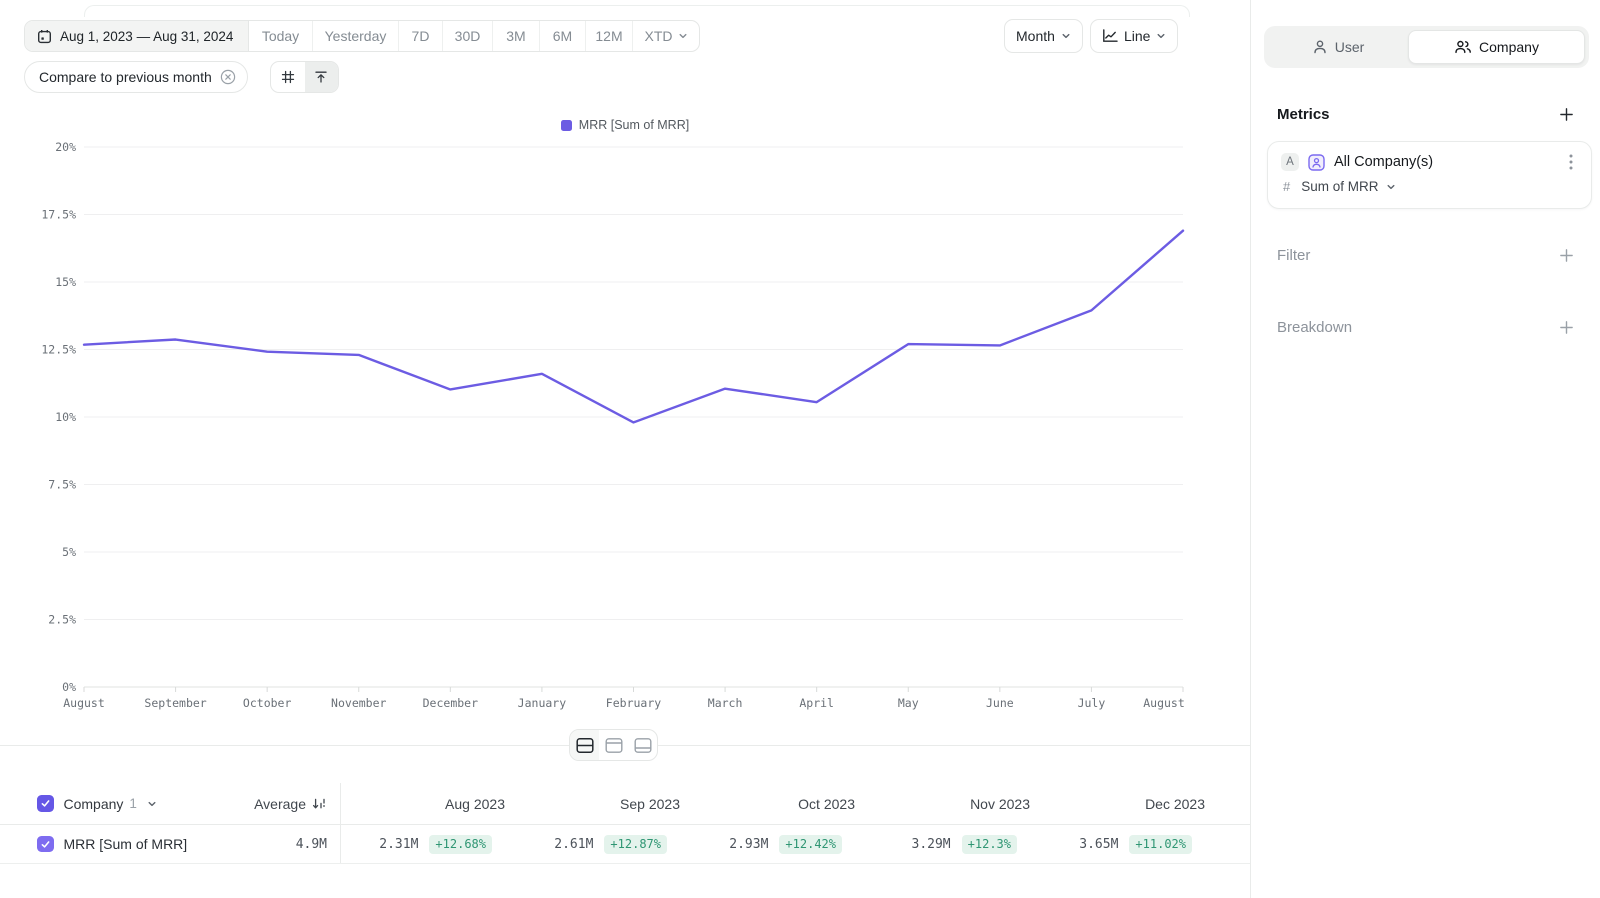  Describe the element at coordinates (609, 36) in the screenshot. I see `quick-range-12m: 12M` at that location.